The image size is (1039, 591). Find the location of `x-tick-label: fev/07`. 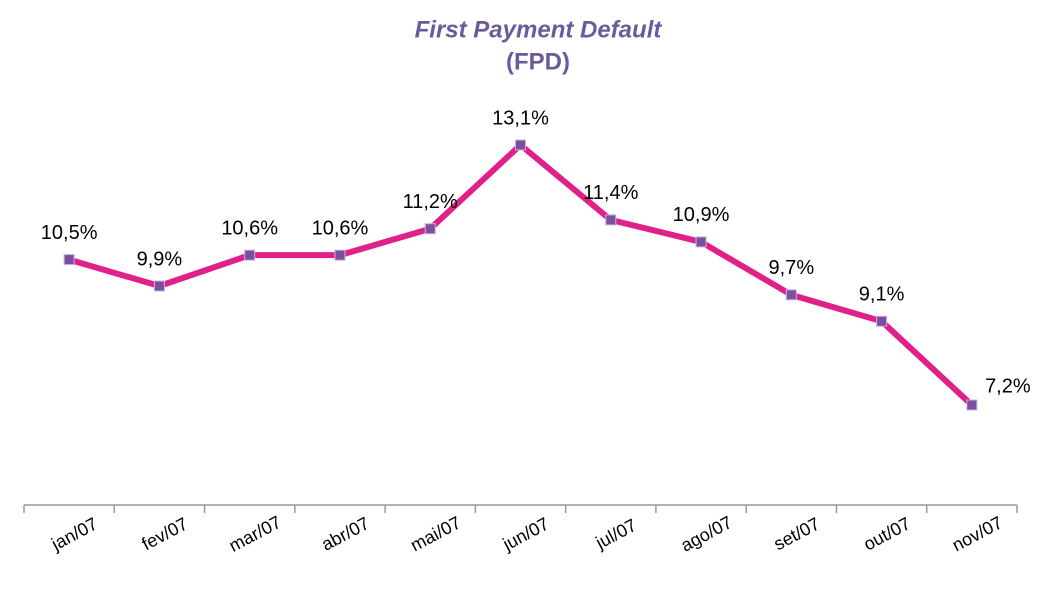

x-tick-label: fev/07 is located at coordinates (164, 534).